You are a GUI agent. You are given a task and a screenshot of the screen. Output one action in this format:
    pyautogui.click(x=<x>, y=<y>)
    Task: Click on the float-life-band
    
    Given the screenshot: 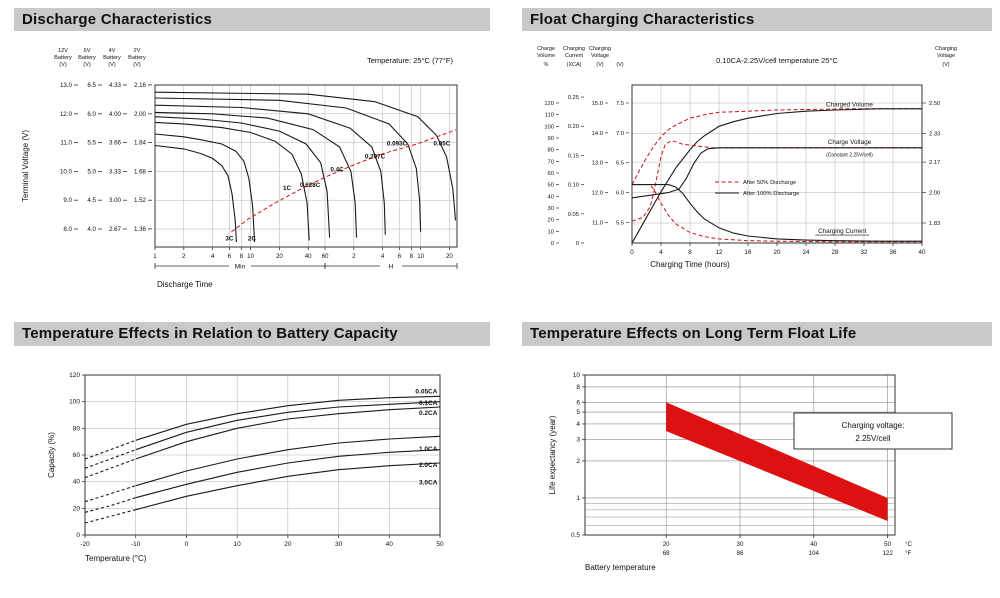 What is the action you would take?
    pyautogui.click(x=777, y=461)
    